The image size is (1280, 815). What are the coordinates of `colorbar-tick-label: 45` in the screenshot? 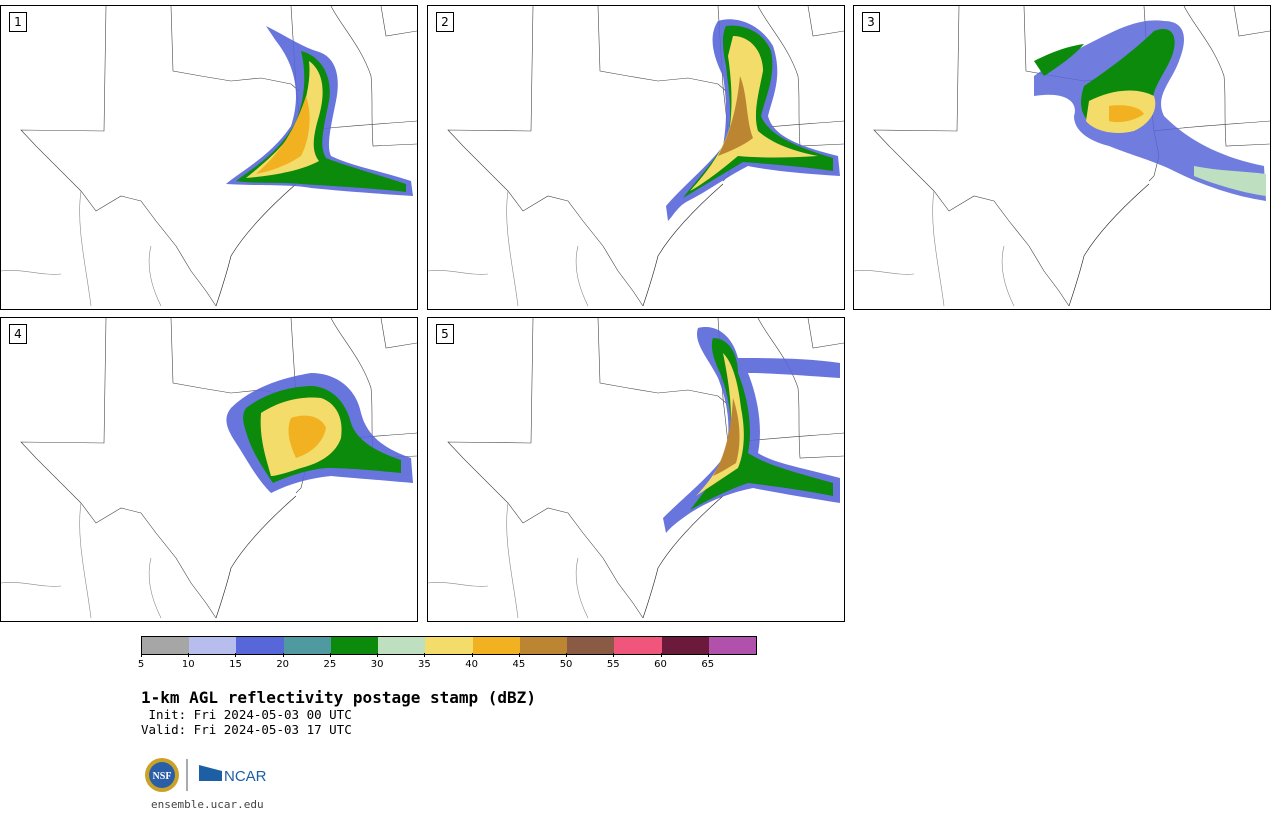 It's located at (519, 664).